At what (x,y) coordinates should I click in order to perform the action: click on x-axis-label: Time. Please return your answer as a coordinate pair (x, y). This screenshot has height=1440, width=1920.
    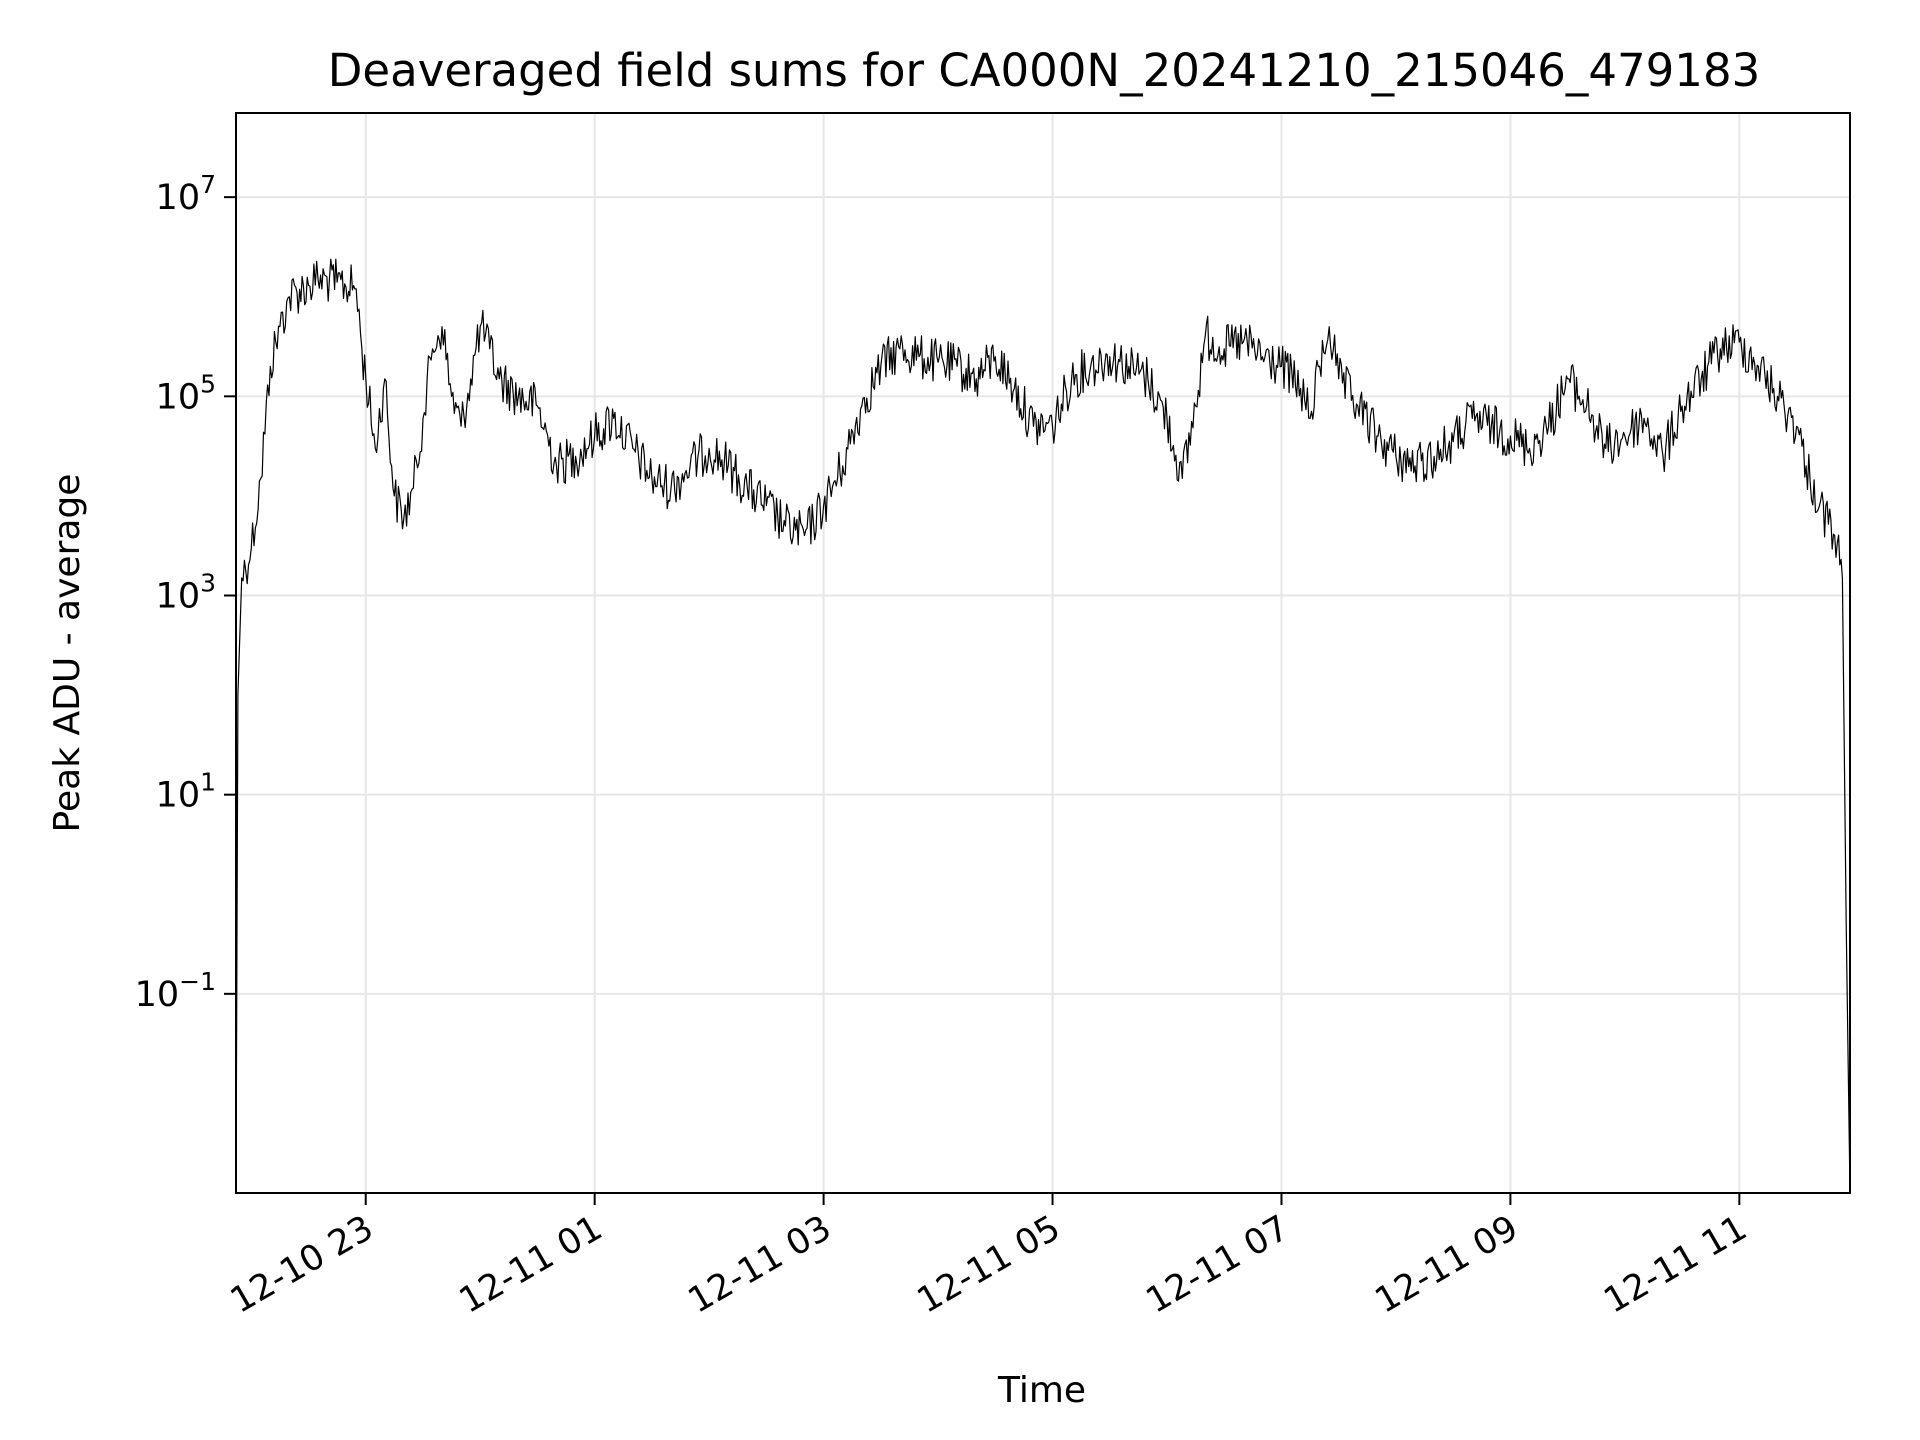
    Looking at the image, I should click on (1041, 1390).